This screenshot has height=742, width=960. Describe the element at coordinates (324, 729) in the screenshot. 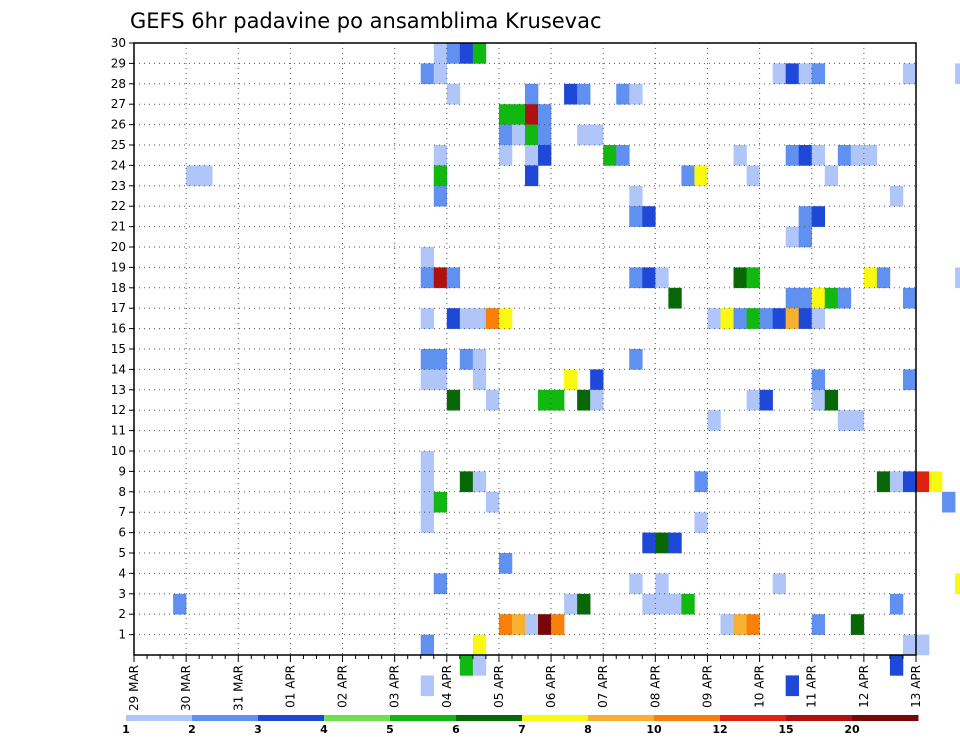

I see `legend-label: 4` at that location.